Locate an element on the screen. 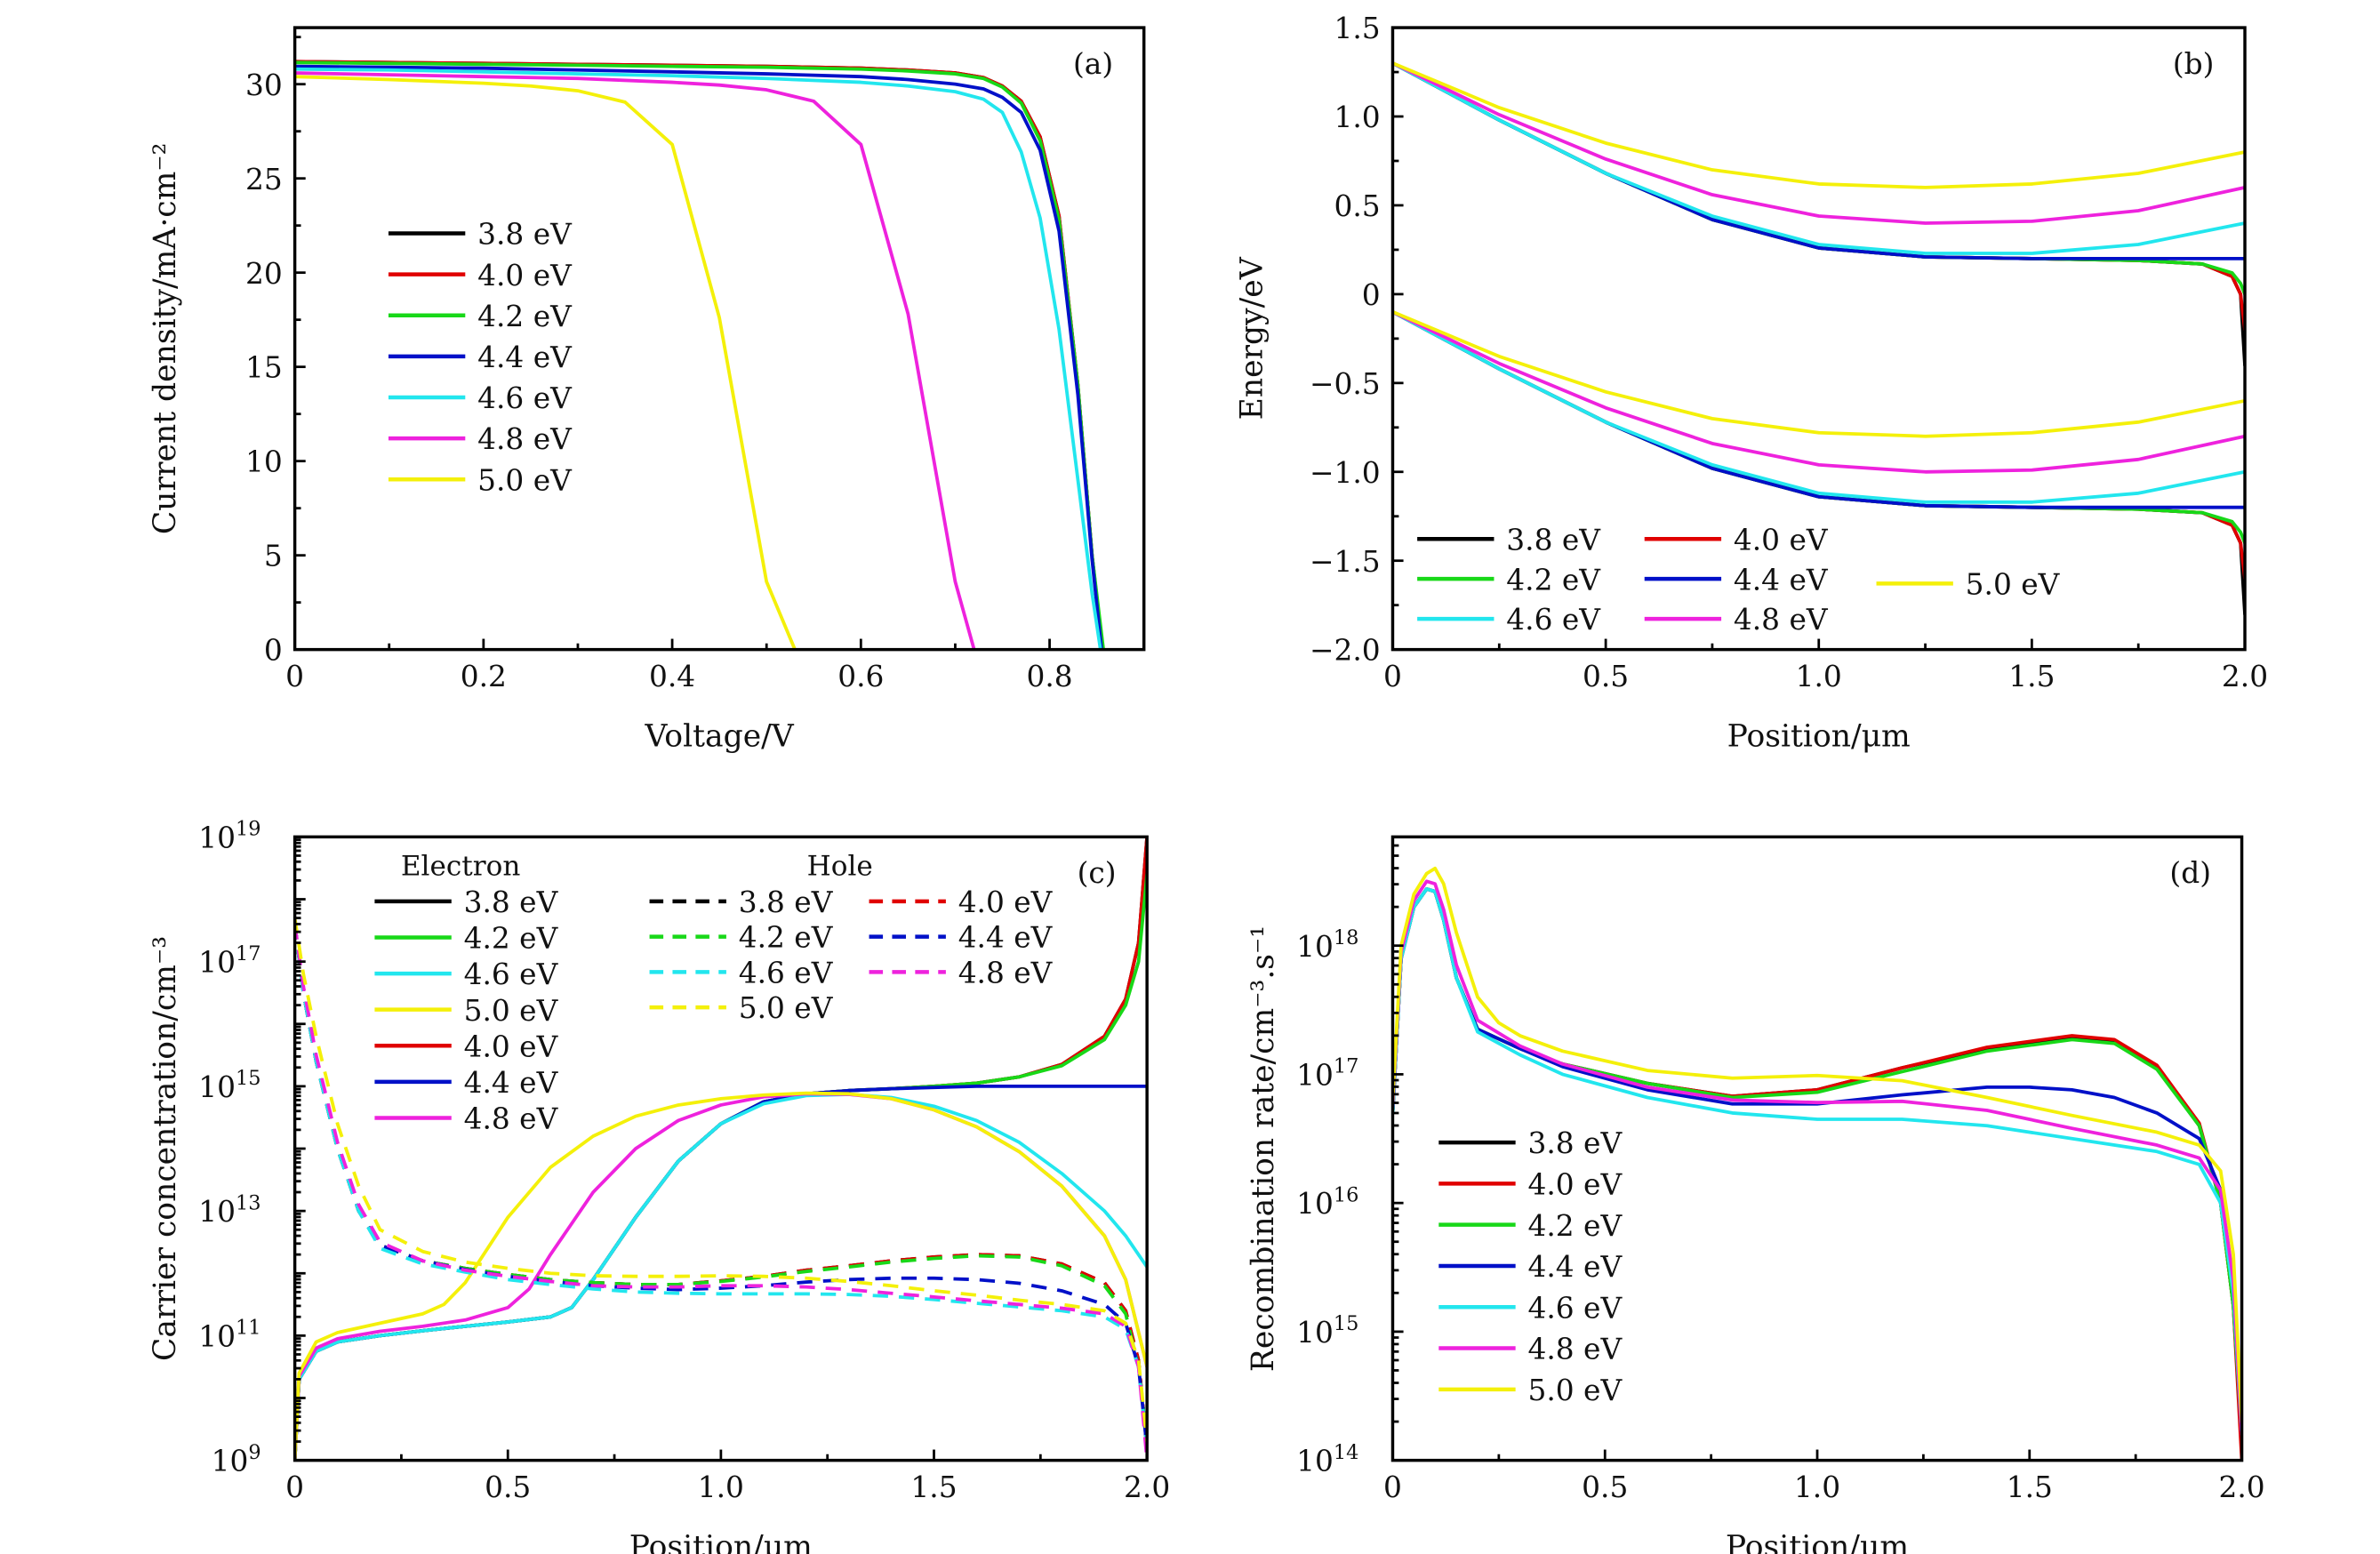  y-tick-label: 1.0 is located at coordinates (1357, 117).